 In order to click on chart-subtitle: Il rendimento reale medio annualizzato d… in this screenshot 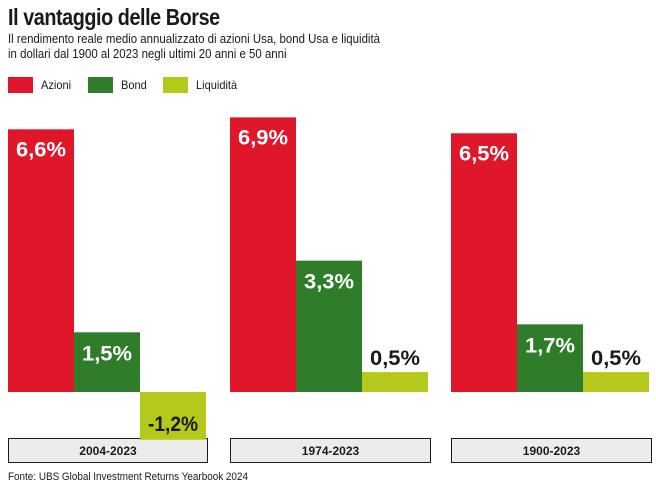, I will do `click(194, 46)`.